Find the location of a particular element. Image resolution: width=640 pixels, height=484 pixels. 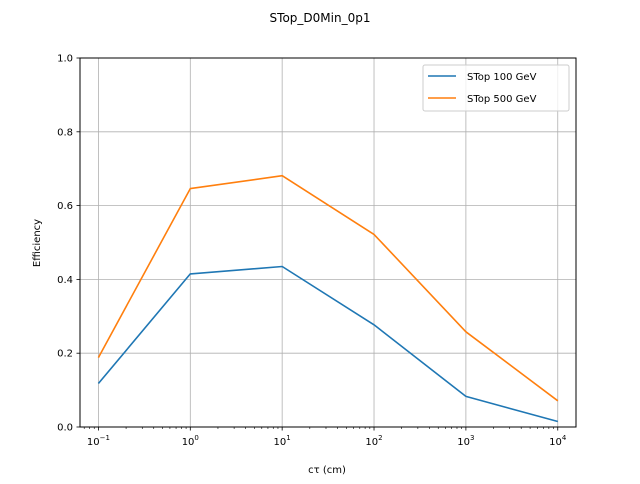

y-tick-label: 0.8 is located at coordinates (65, 132).